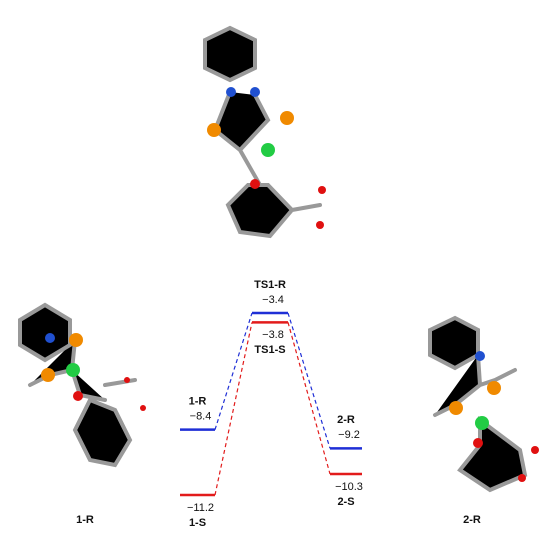 This screenshot has width=550, height=535. I want to click on level-label: 2-R, so click(346, 420).